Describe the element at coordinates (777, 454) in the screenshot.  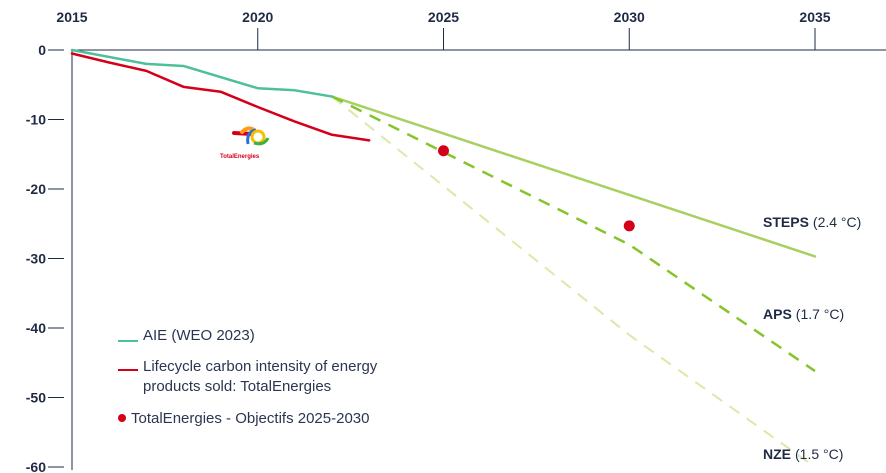
I see `scenario-name-nze: NZE` at that location.